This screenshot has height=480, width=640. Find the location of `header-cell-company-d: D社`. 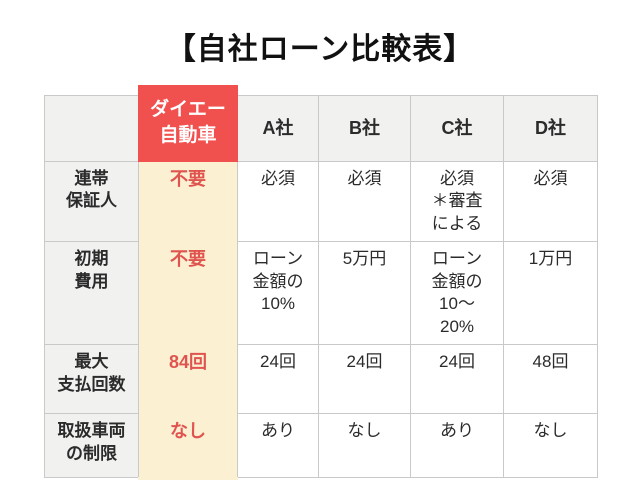

header-cell-company-d: D社 is located at coordinates (550, 128).